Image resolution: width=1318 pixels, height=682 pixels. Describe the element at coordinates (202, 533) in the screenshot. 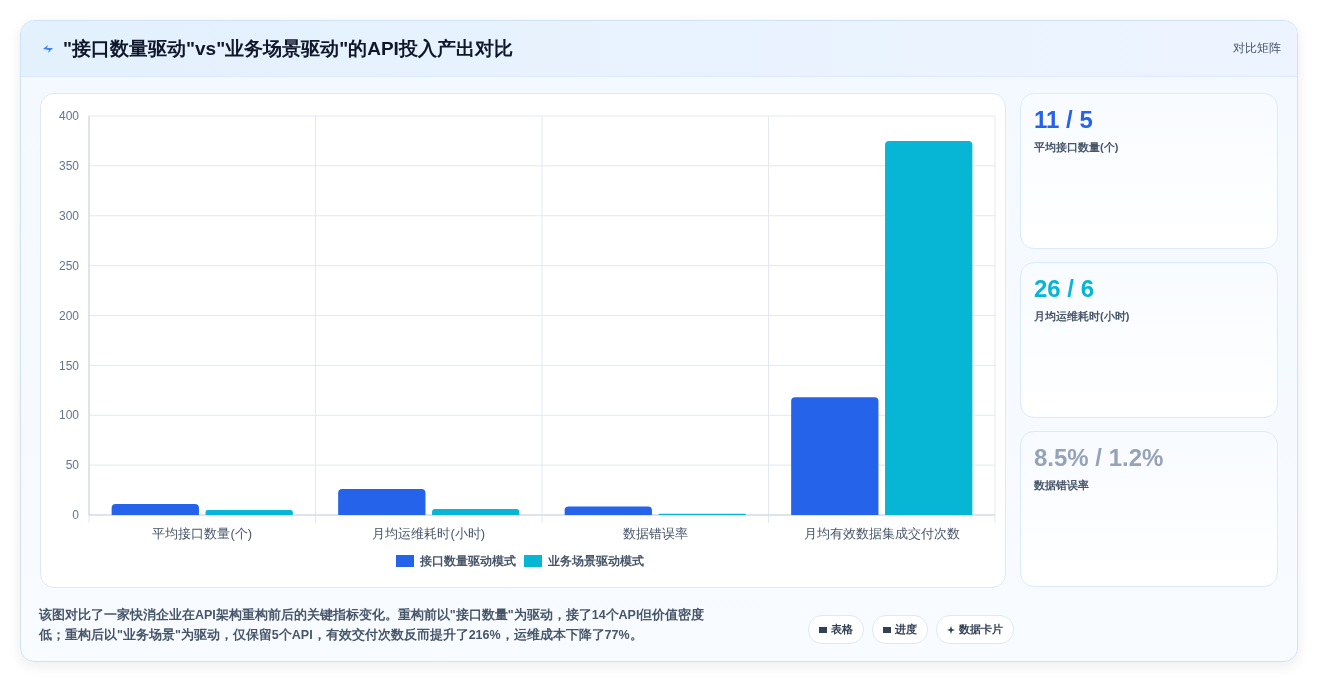

I see `x-tick-label: 平均接口数量(个)` at that location.